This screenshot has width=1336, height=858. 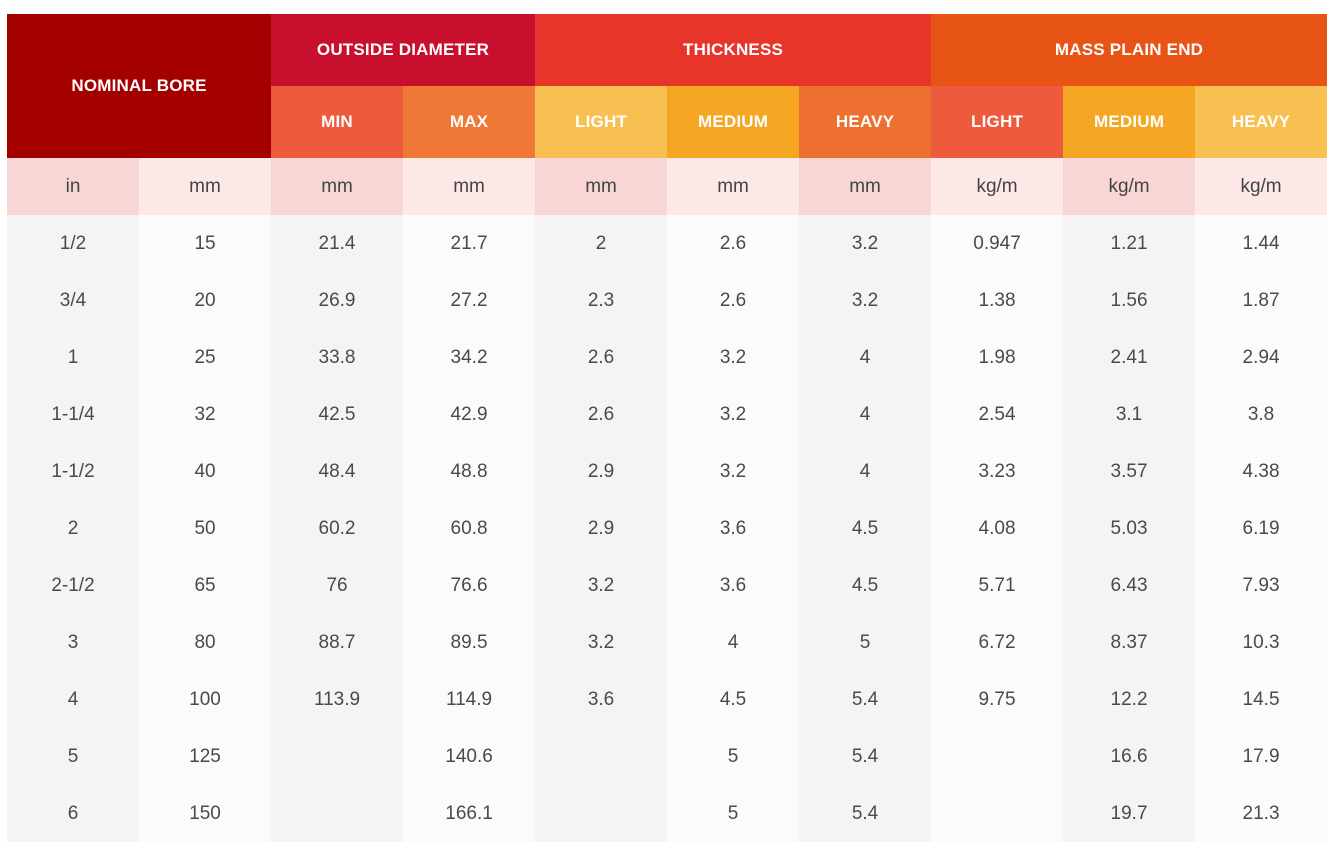 I want to click on table-cell: 140.6, so click(x=469, y=756).